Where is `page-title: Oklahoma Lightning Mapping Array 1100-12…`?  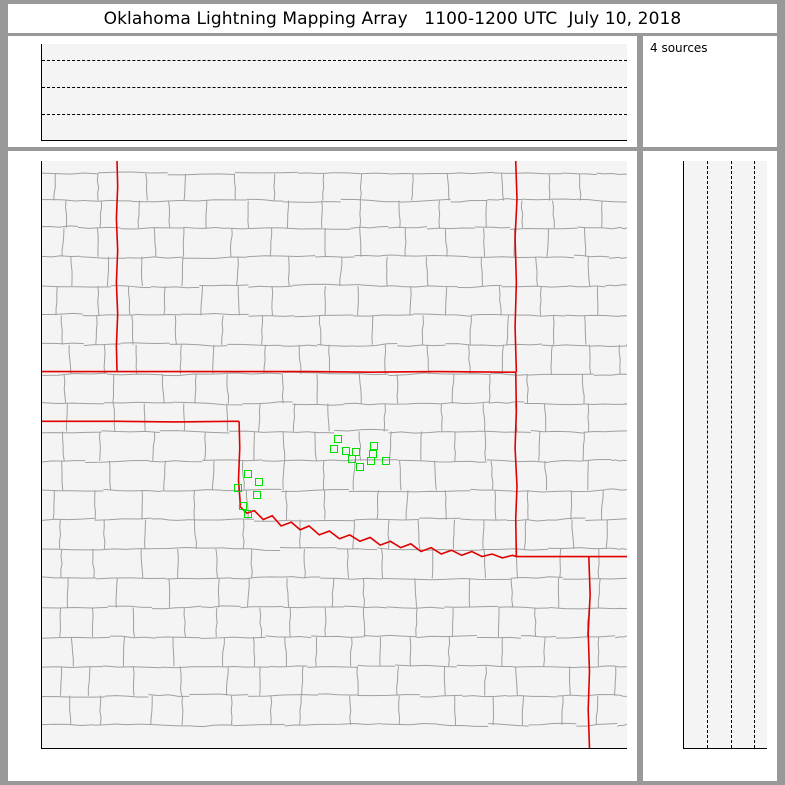 page-title: Oklahoma Lightning Mapping Array 1100-12… is located at coordinates (392, 18).